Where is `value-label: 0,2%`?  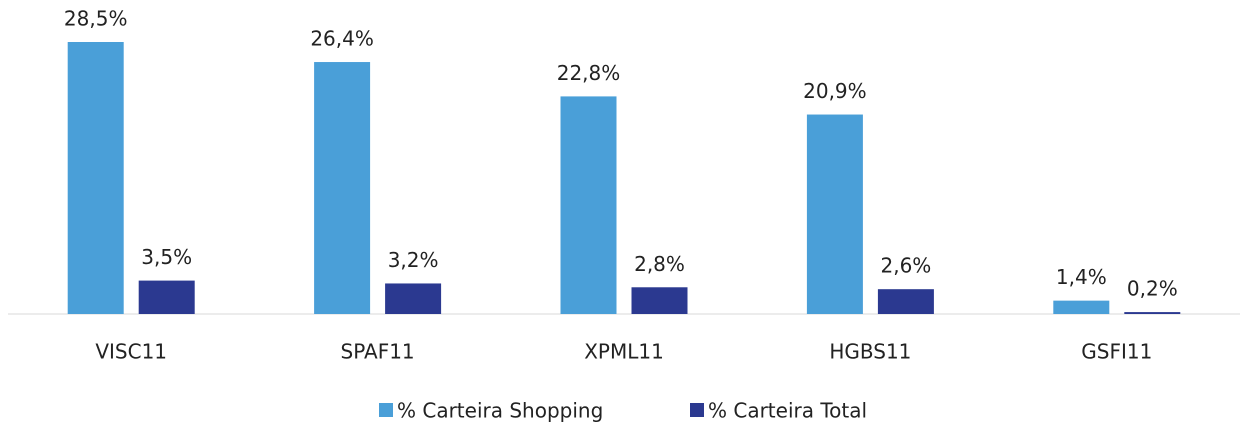
value-label: 0,2% is located at coordinates (1152, 289).